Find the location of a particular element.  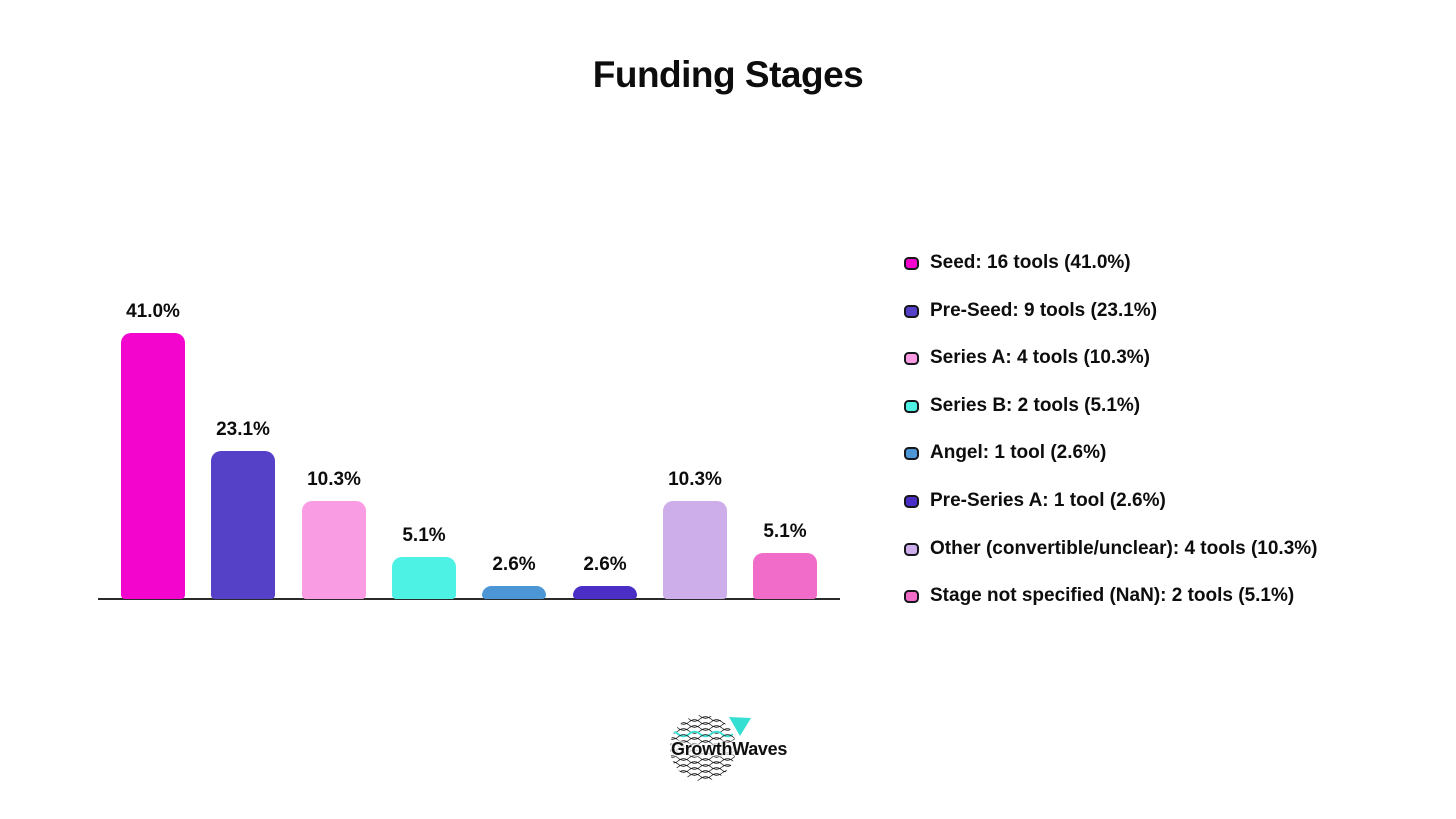

bar-series-a is located at coordinates (334, 550).